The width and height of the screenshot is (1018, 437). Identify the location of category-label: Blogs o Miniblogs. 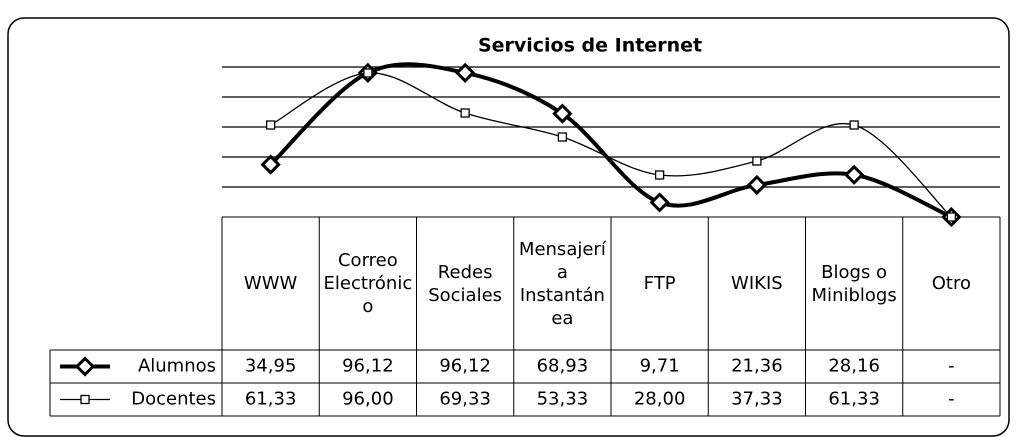
(854, 283).